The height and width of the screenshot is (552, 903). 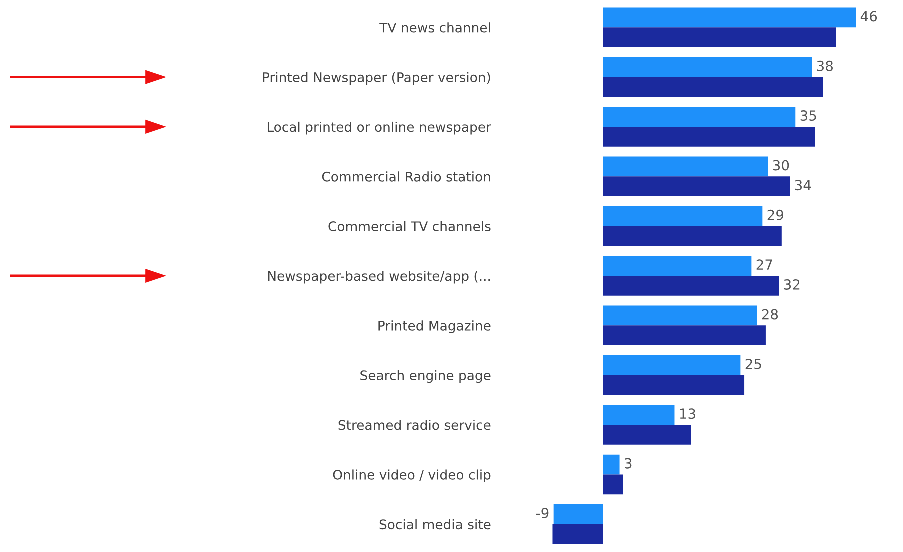 What do you see at coordinates (803, 185) in the screenshot?
I see `data-label: 34` at bounding box center [803, 185].